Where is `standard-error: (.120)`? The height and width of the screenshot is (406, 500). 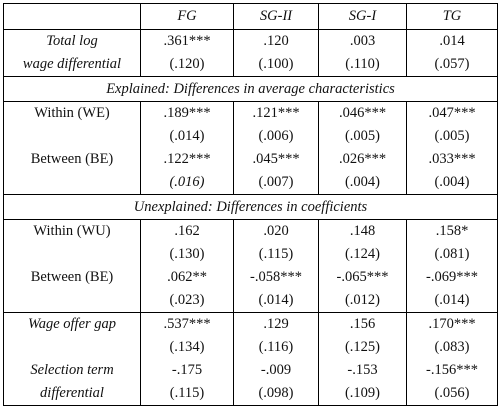
standard-error: (.120) is located at coordinates (187, 65).